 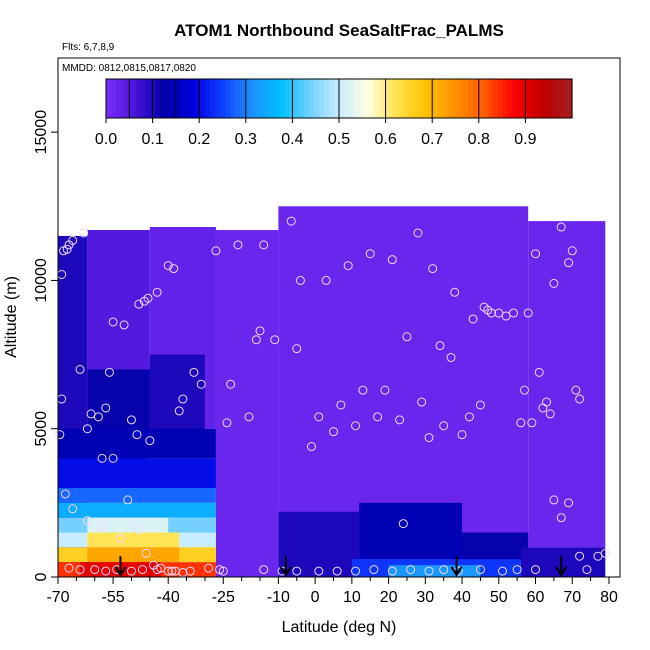 I want to click on x-tick-label: 70, so click(x=572, y=597).